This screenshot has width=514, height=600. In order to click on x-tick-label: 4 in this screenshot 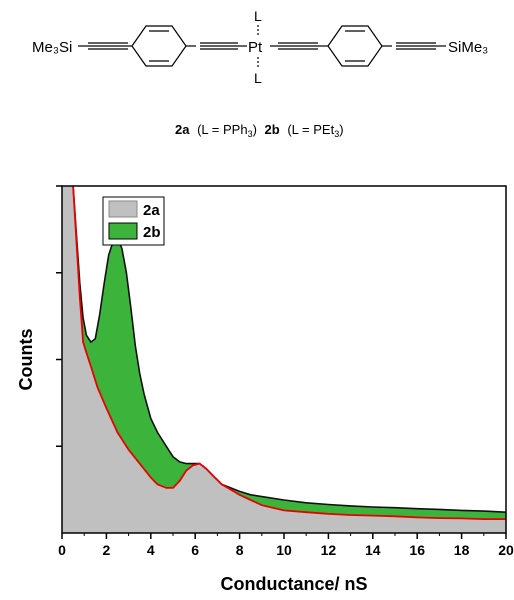, I will do `click(151, 550)`.